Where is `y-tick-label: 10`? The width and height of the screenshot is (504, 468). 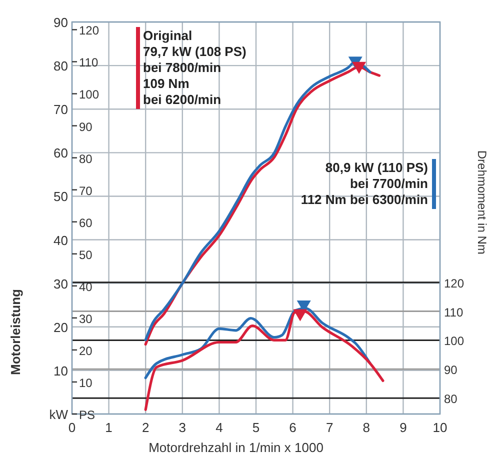
y-tick-label: 10 is located at coordinates (61, 370).